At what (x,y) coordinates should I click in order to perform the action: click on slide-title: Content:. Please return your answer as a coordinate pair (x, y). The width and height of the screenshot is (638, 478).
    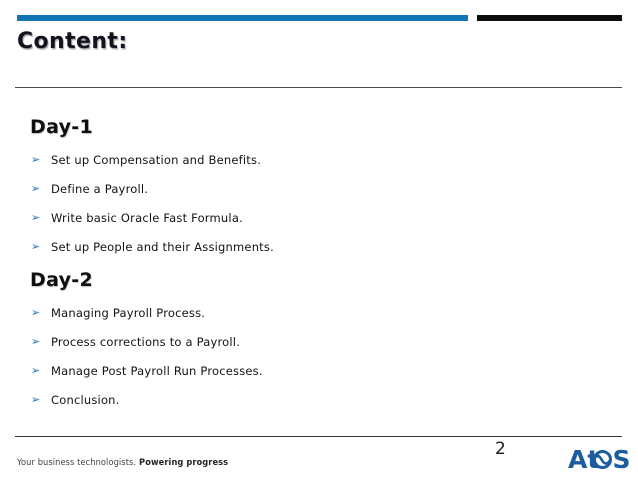
    Looking at the image, I should click on (72, 41).